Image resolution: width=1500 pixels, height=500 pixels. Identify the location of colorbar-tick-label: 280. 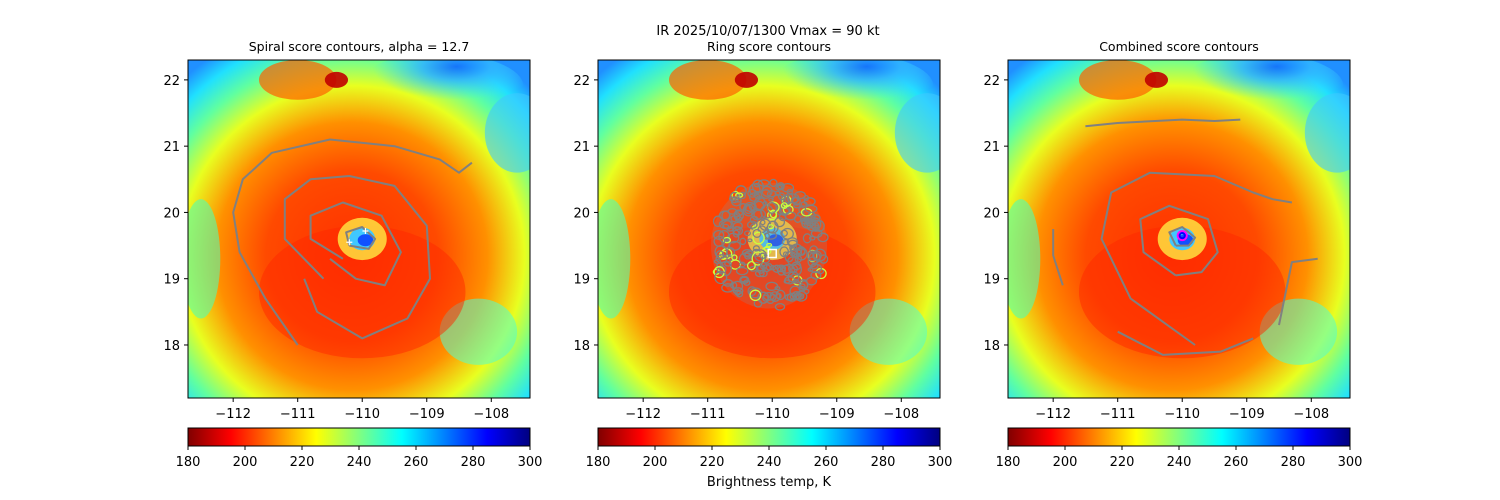
(883, 462).